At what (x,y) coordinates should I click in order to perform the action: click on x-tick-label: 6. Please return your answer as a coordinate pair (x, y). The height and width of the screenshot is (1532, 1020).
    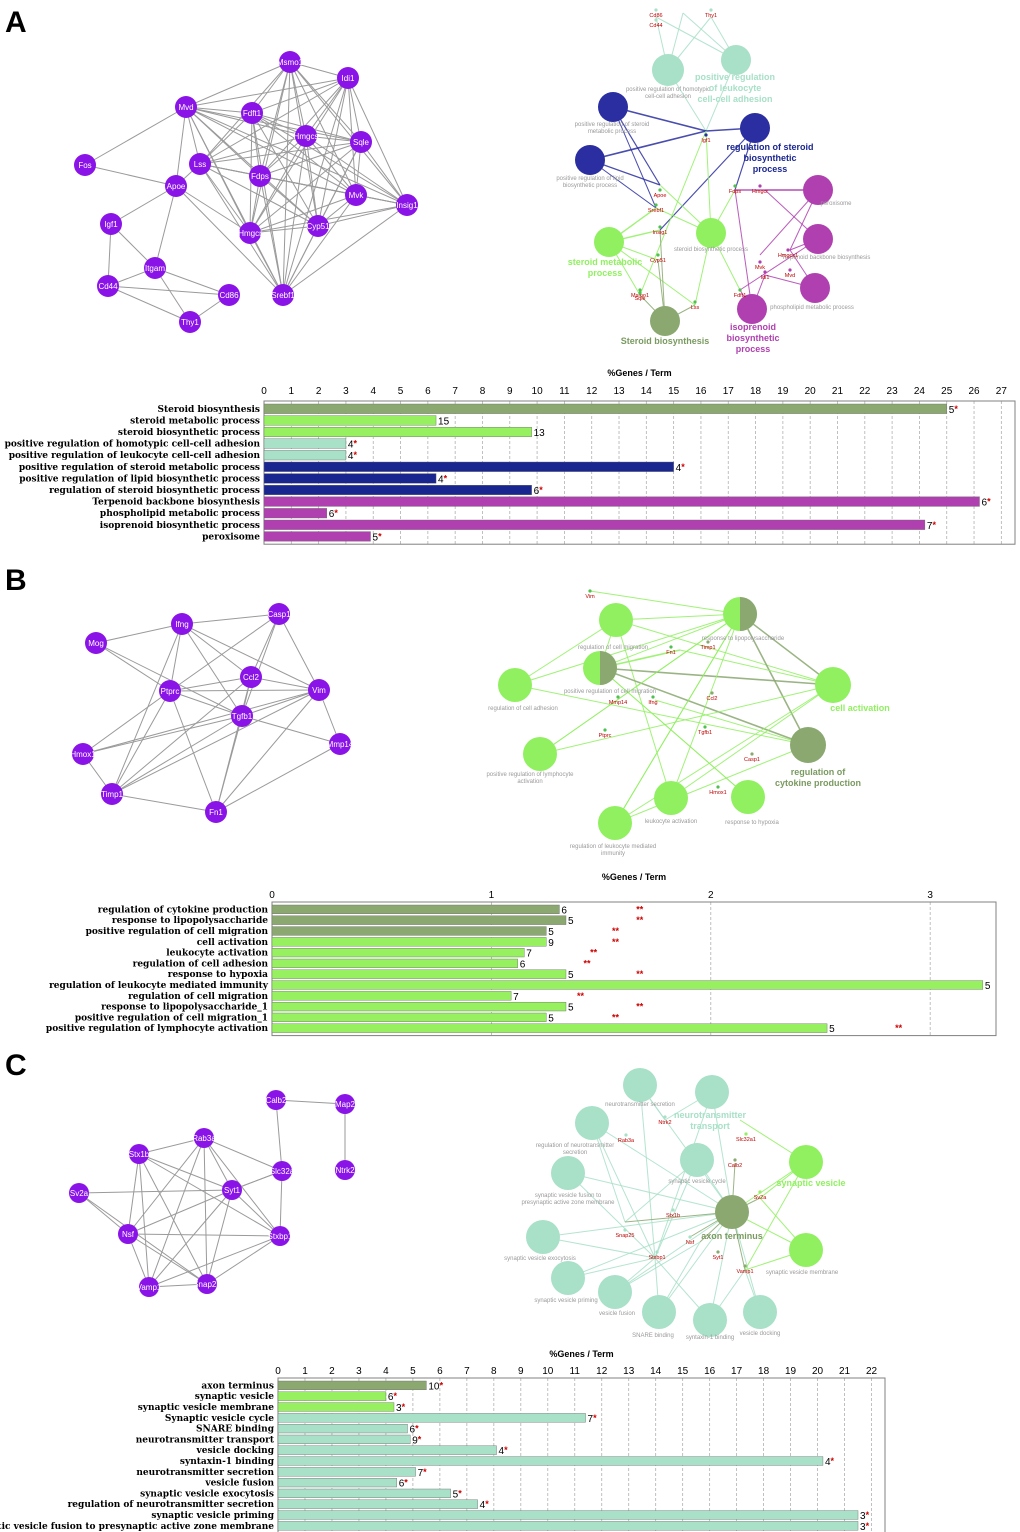
    Looking at the image, I should click on (440, 1371).